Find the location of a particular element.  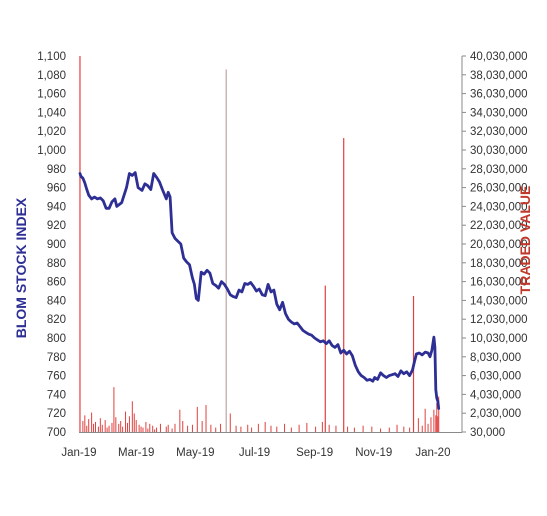

y-left-axis-title: BLOM STOCK INDEX is located at coordinates (21, 267).